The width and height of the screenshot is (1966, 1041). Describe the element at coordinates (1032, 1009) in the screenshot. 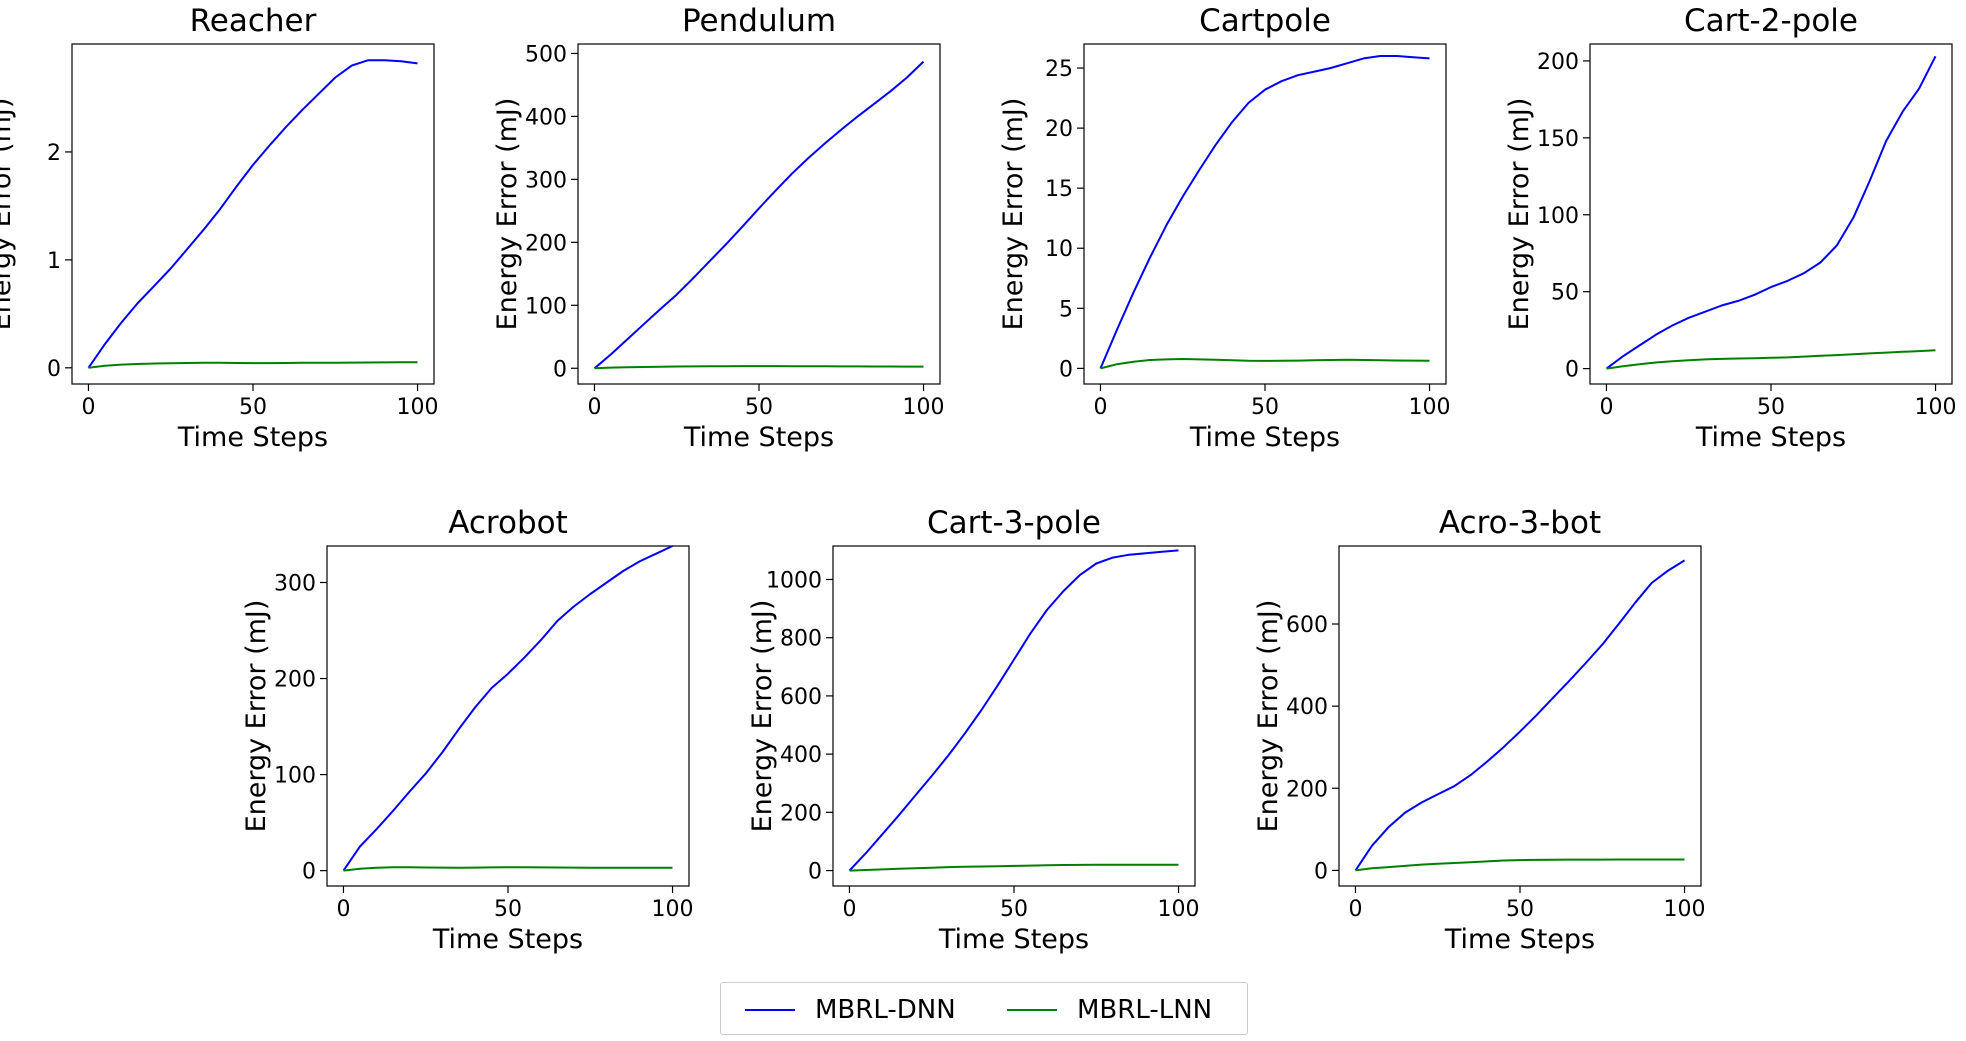

I see `legend-swatch-lnn` at that location.